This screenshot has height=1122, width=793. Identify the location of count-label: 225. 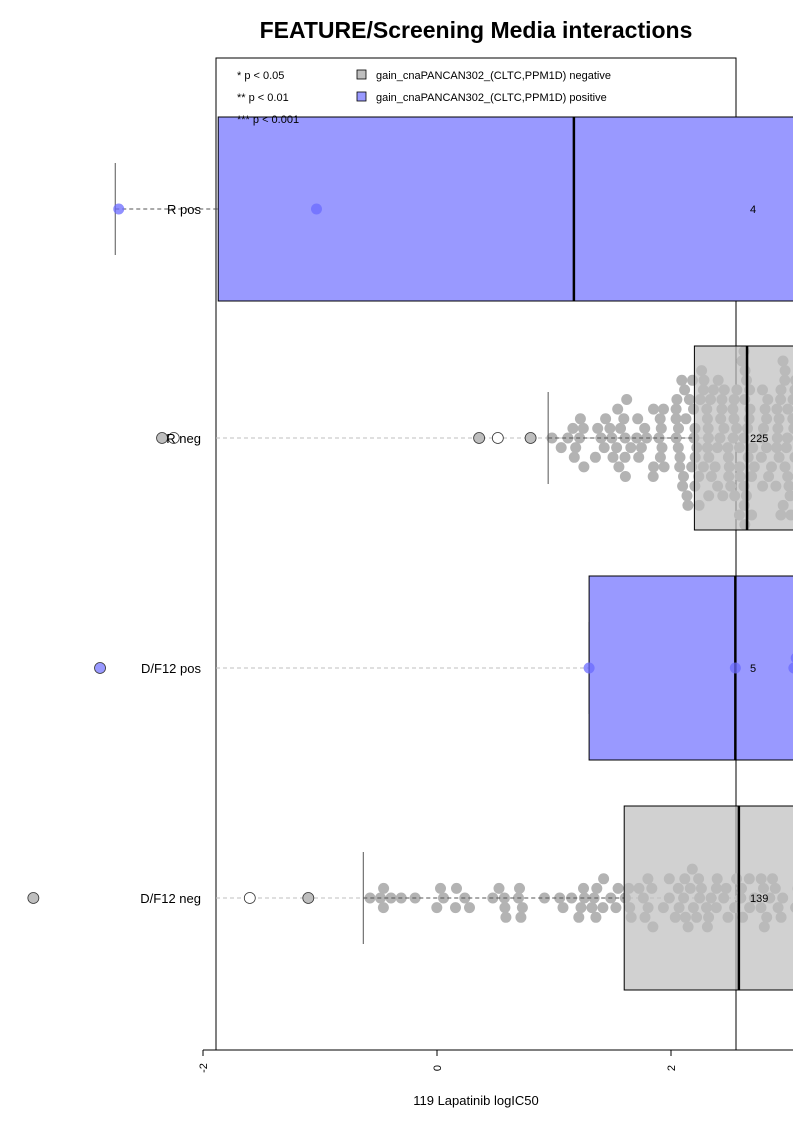
(759, 439).